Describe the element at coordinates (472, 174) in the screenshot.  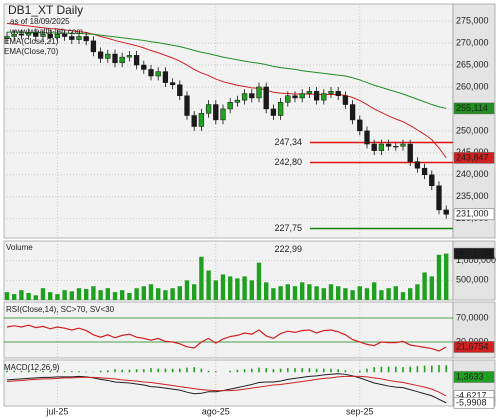
I see `y-tick-label: 240,000` at that location.